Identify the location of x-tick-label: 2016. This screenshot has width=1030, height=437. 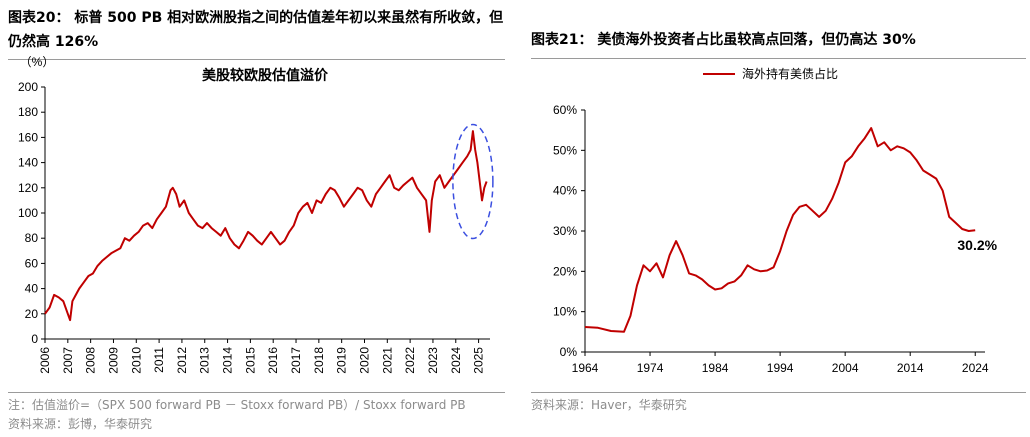
(273, 360).